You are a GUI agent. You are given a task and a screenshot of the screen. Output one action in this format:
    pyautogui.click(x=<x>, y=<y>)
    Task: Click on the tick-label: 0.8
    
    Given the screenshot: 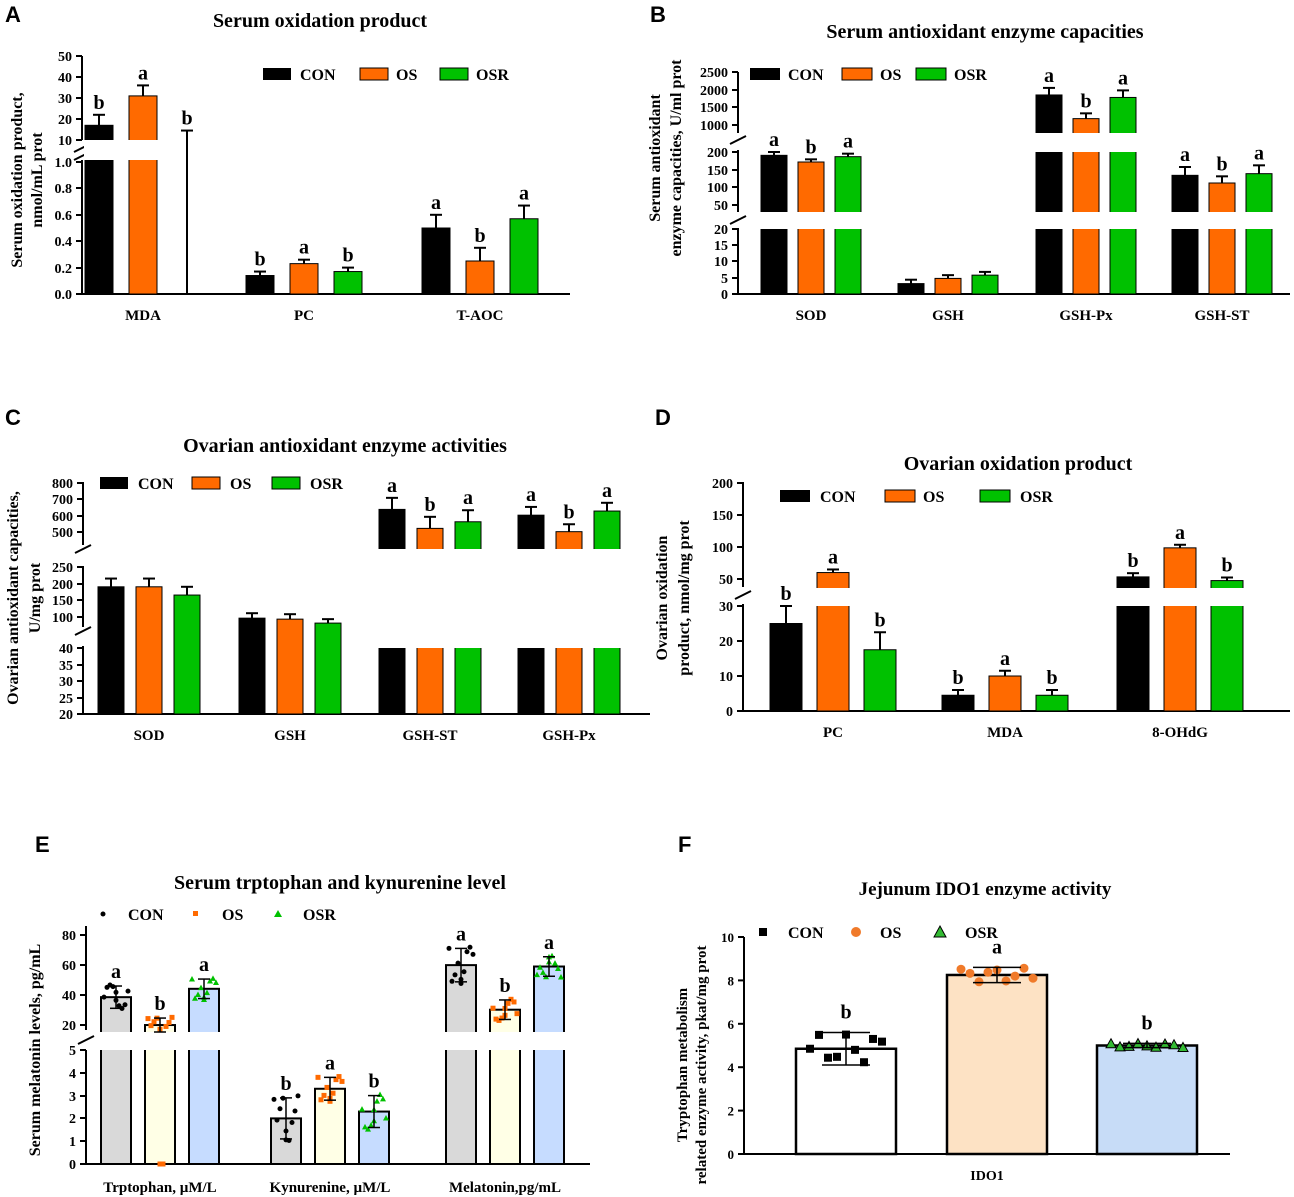 What is the action you would take?
    pyautogui.click(x=64, y=189)
    